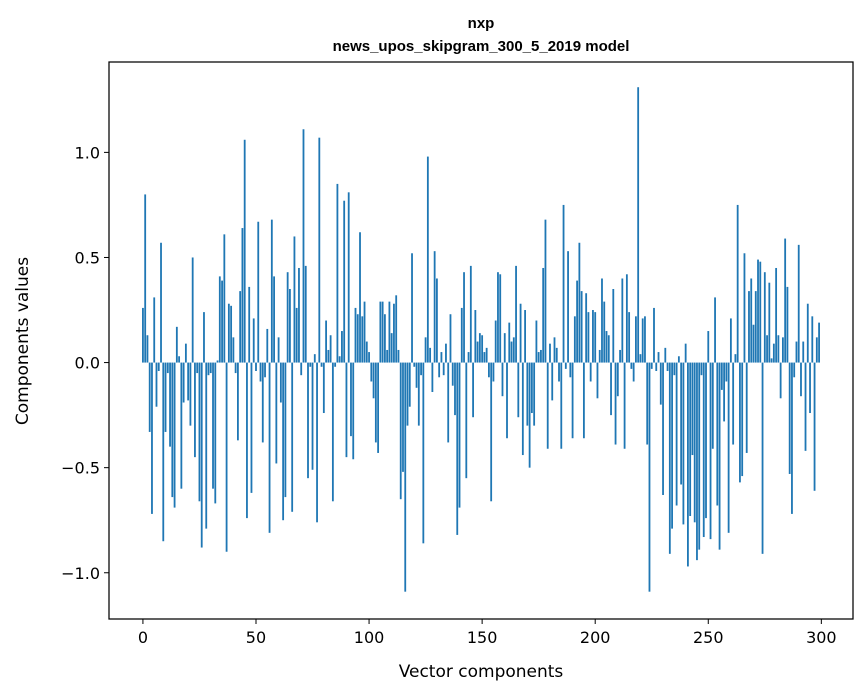  I want to click on x-tick-label: 0, so click(143, 637).